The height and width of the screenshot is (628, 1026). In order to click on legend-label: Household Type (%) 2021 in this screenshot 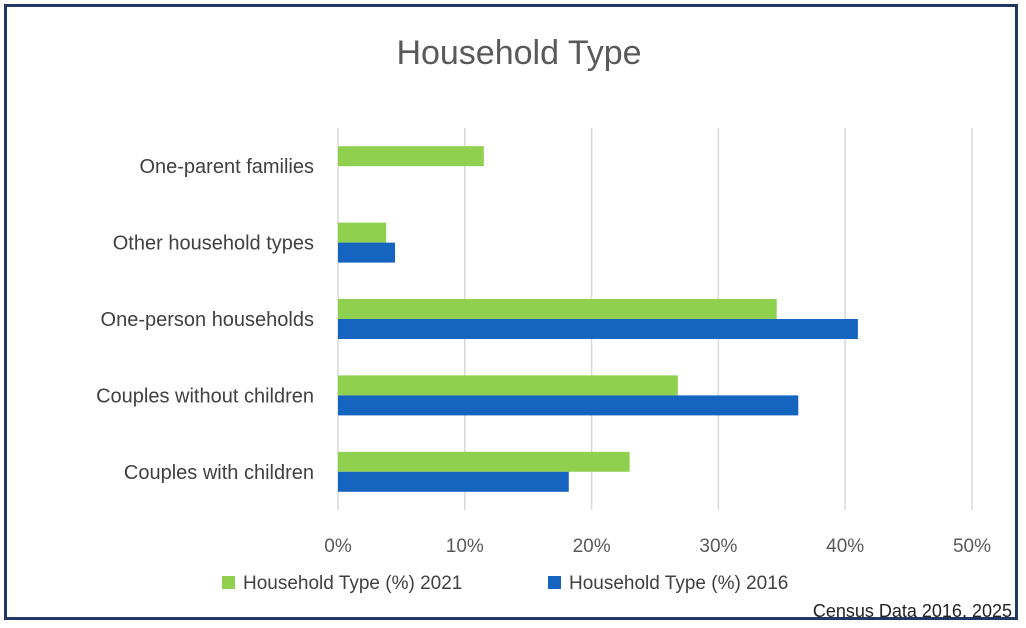, I will do `click(352, 583)`.